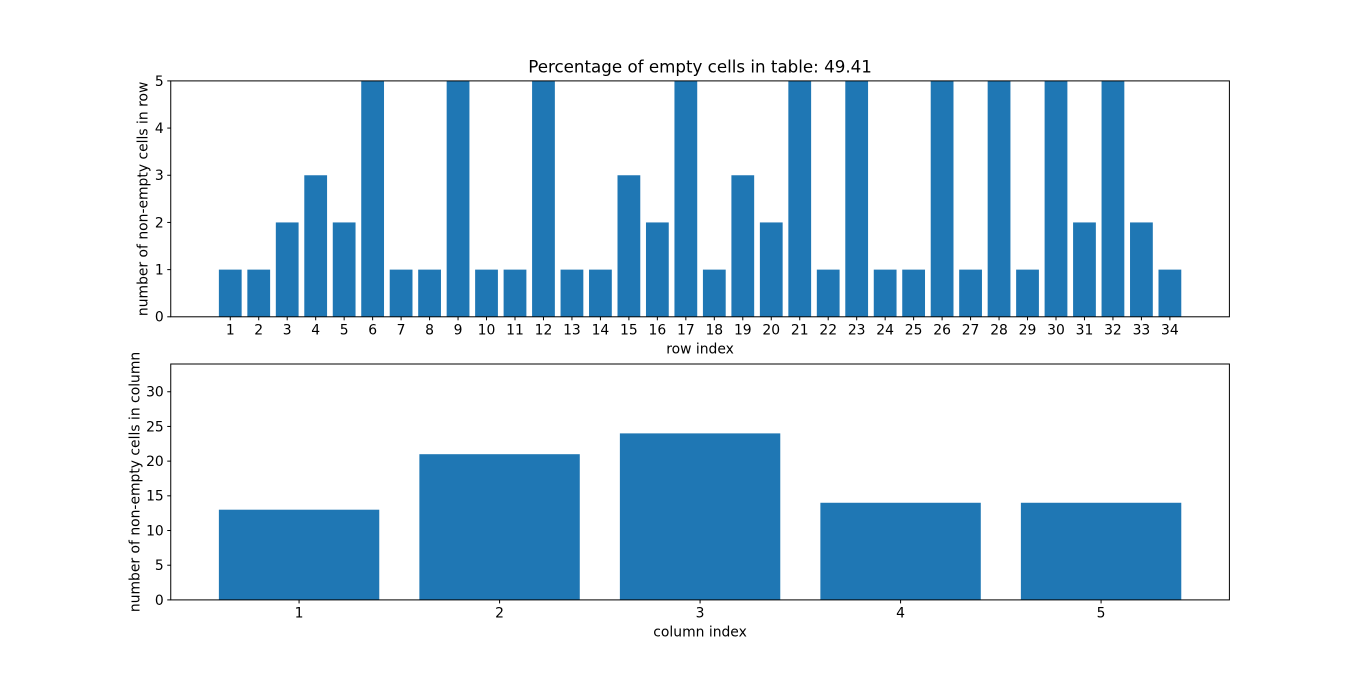 This screenshot has width=1366, height=674. Describe the element at coordinates (159, 176) in the screenshot. I see `y-tick-label: 3` at that location.